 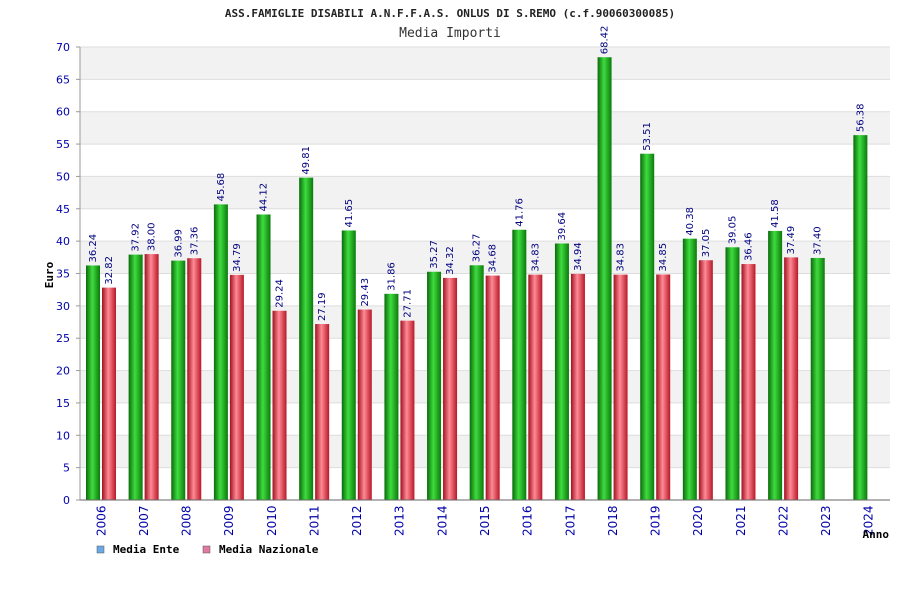 What do you see at coordinates (101, 520) in the screenshot?
I see `x-tick-label: 2006` at bounding box center [101, 520].